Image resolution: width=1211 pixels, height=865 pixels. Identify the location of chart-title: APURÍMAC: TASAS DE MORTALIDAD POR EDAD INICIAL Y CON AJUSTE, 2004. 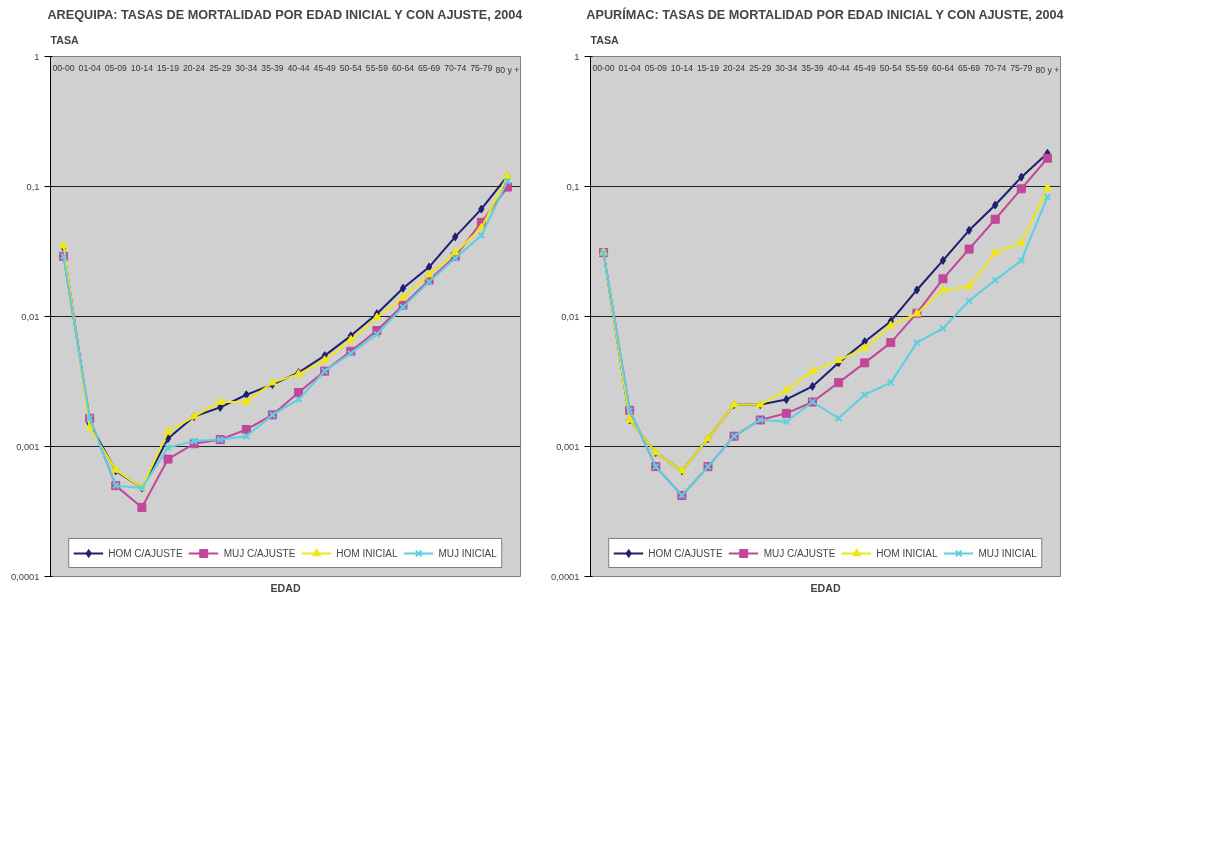
(825, 14).